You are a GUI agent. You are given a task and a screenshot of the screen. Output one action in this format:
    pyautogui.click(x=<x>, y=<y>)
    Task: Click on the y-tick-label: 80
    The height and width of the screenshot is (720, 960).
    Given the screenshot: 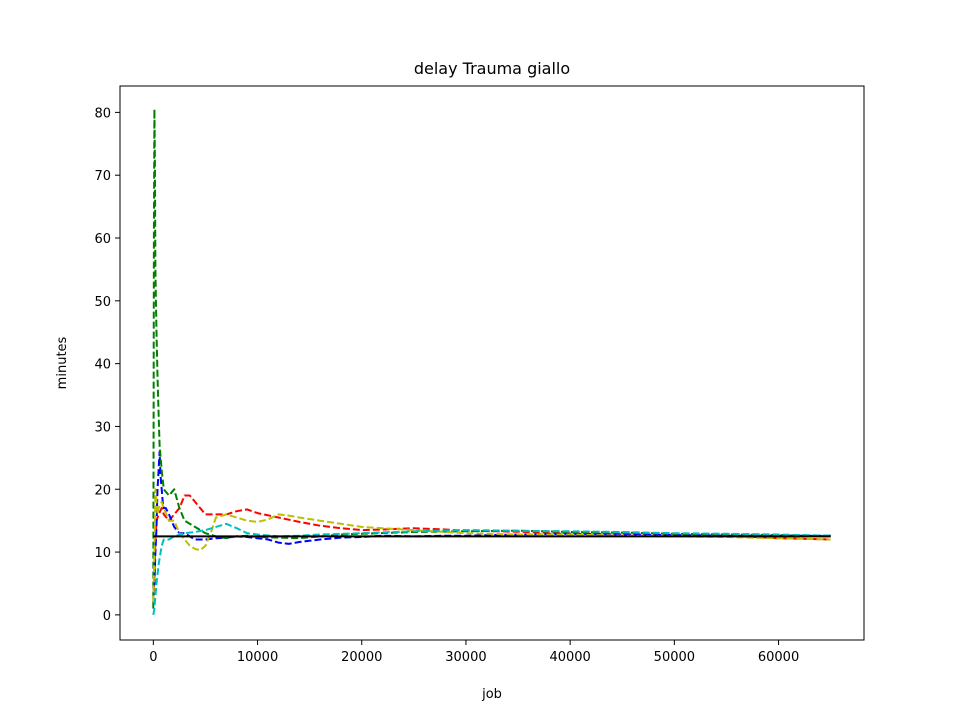 What is the action you would take?
    pyautogui.click(x=102, y=113)
    